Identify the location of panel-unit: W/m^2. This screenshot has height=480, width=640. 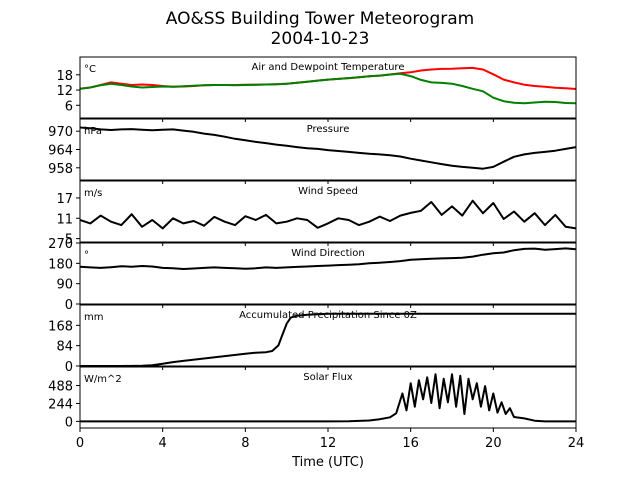
(103, 379).